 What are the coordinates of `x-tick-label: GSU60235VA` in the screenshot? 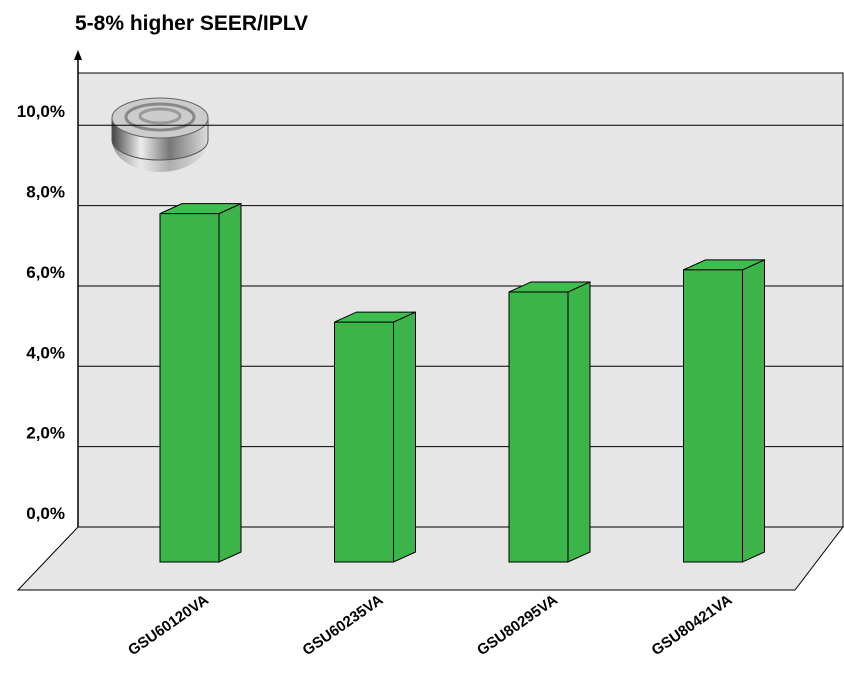 It's located at (343, 625).